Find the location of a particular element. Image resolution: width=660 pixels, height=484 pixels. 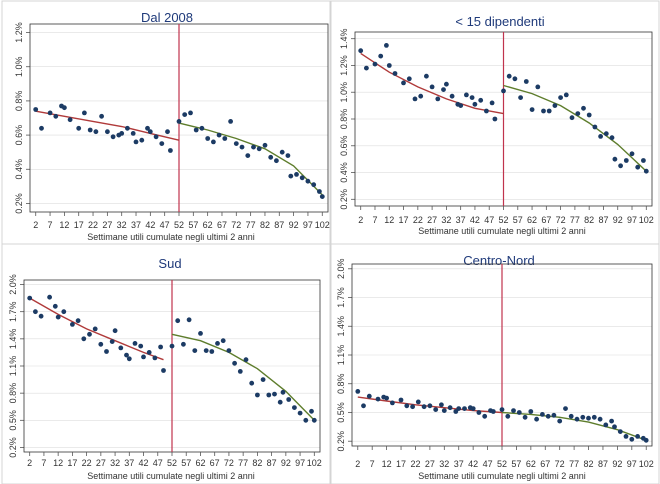

fit-line-before is located at coordinates (107, 125).